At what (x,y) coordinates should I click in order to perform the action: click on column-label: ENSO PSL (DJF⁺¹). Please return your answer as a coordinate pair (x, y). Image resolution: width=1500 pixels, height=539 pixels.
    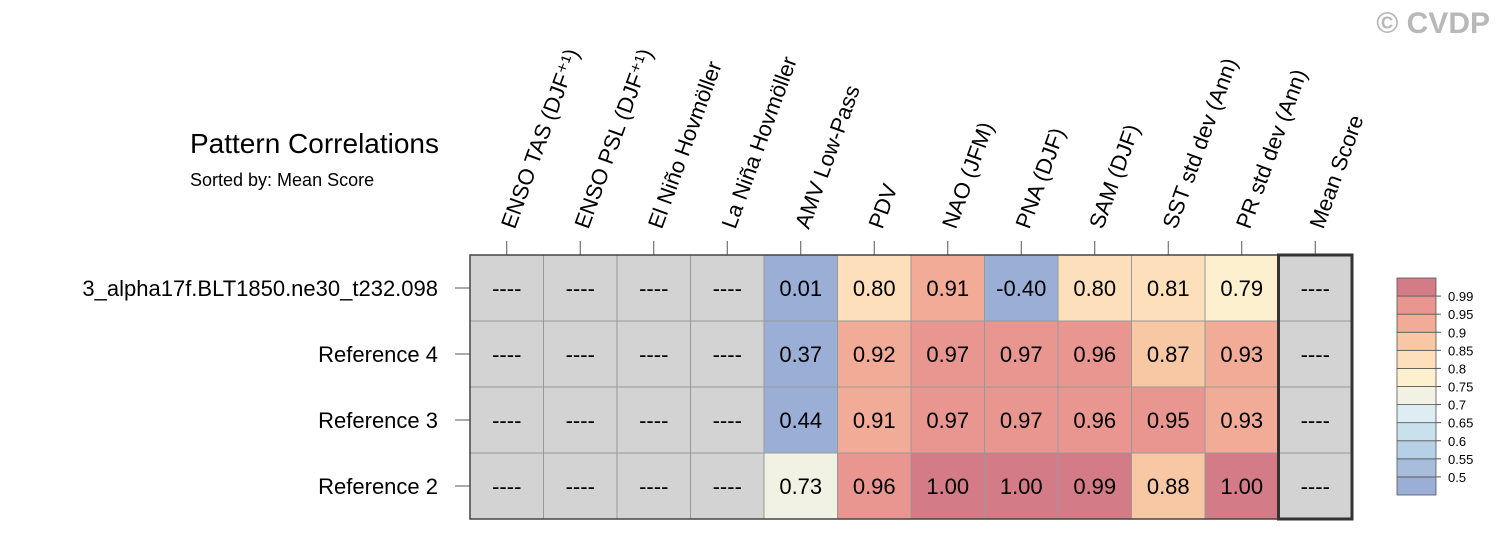
    Looking at the image, I should click on (613, 138).